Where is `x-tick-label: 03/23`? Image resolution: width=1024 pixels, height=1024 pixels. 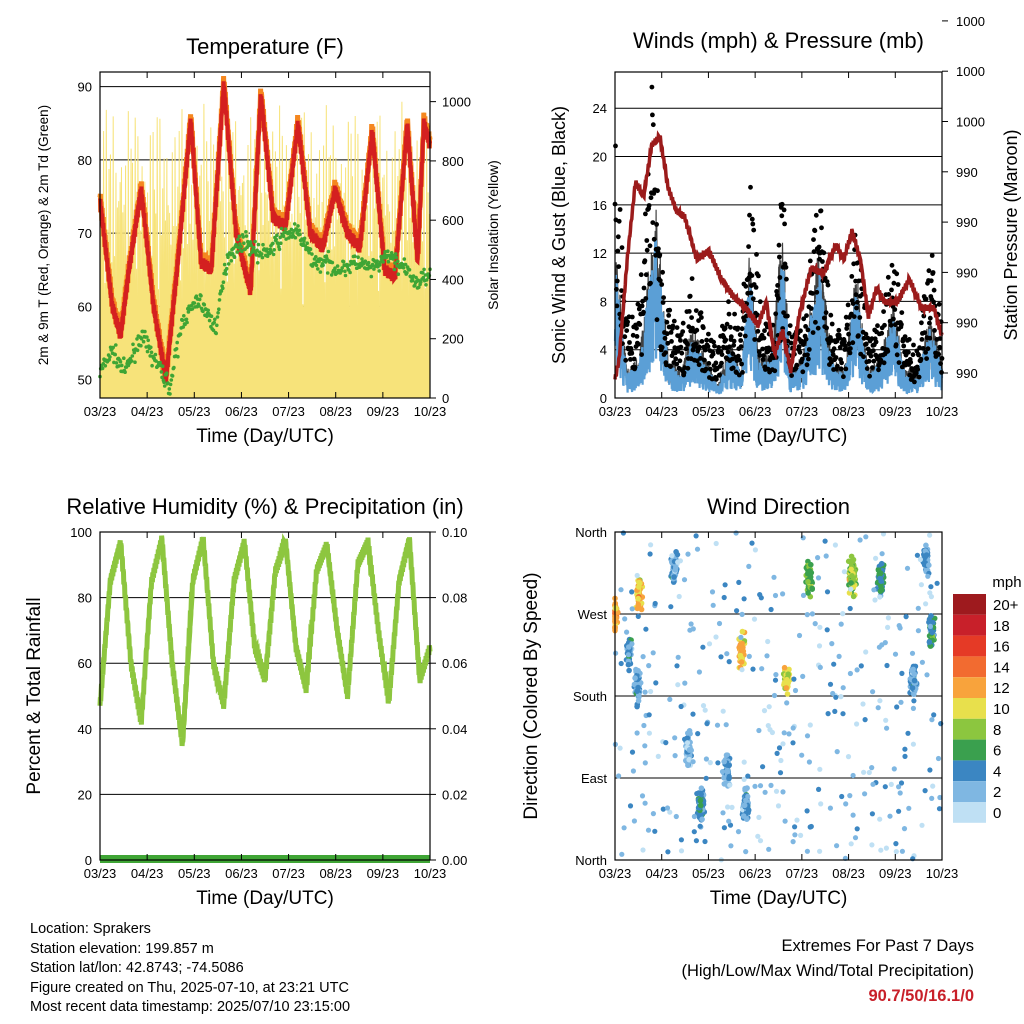
x-tick-label: 03/23 is located at coordinates (615, 873).